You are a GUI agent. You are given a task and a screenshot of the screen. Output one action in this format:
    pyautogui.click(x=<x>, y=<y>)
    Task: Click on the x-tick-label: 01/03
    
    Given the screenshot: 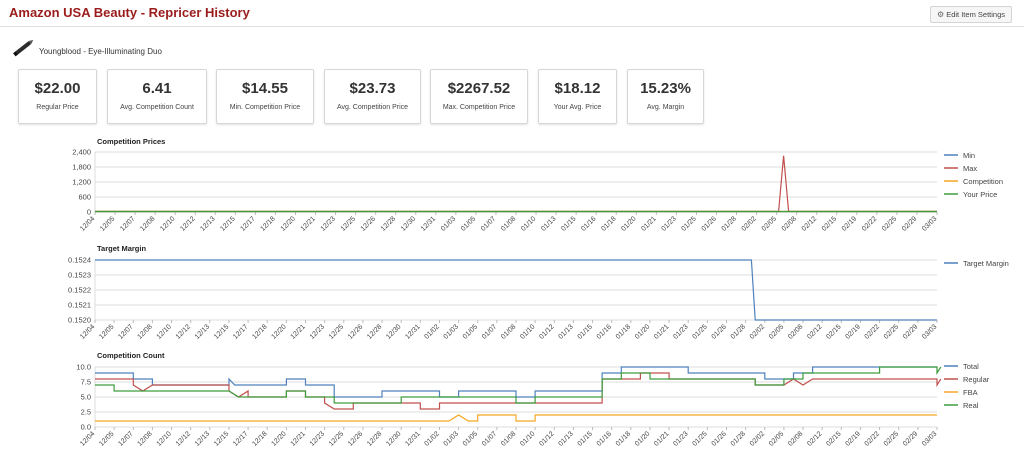 What is the action you would take?
    pyautogui.click(x=451, y=331)
    